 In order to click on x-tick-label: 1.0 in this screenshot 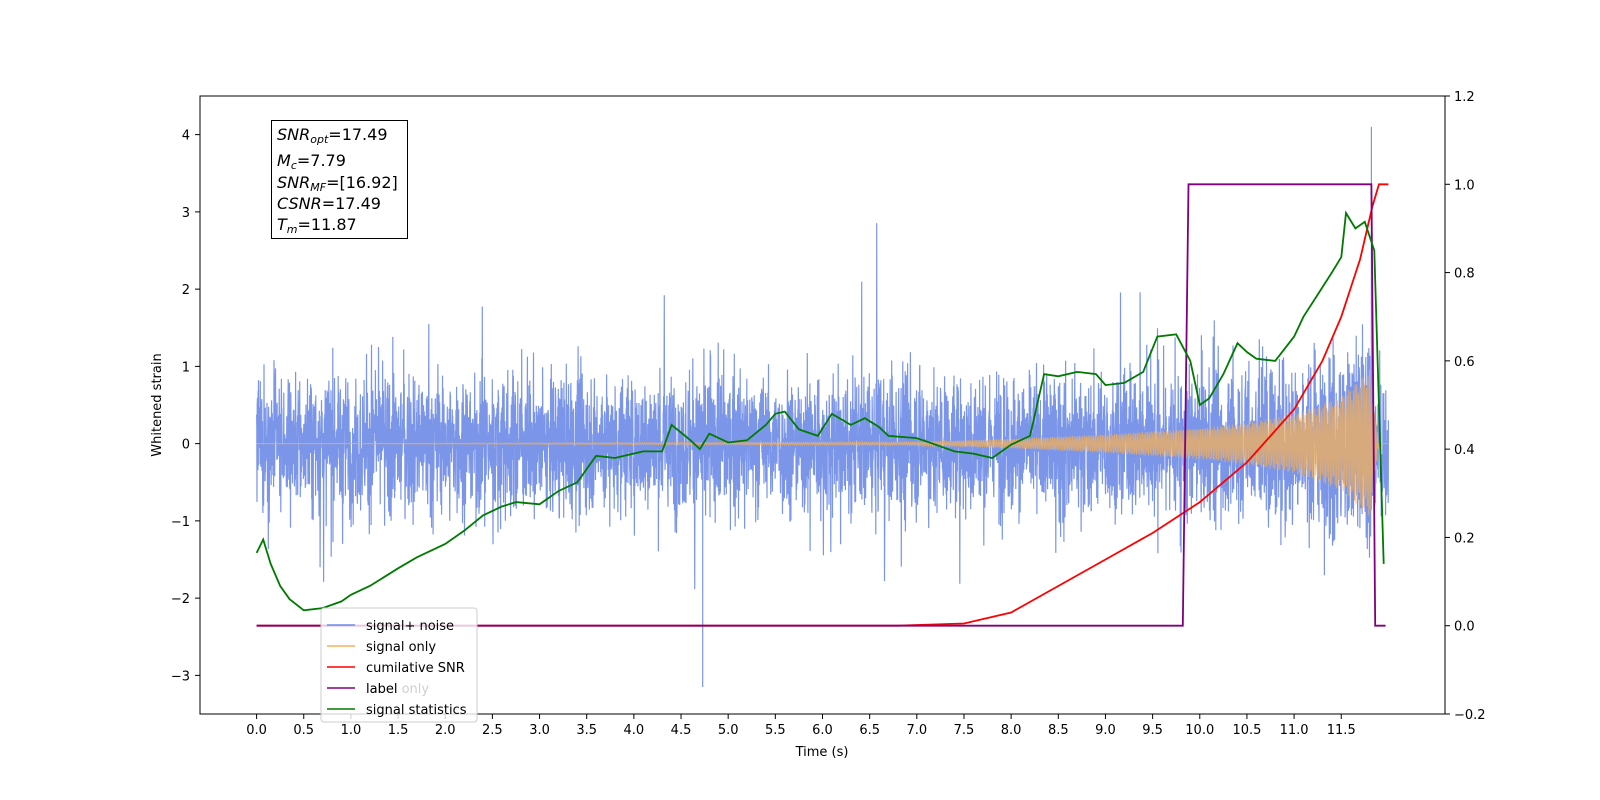, I will do `click(351, 730)`.